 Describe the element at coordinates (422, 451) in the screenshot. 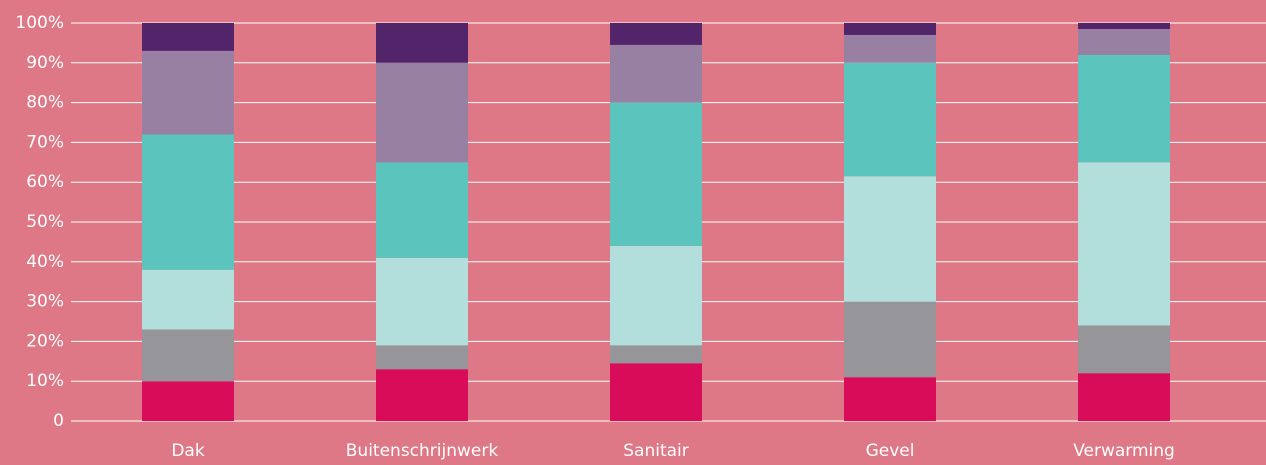

I see `x-tick-label: Buitenschrijnwerk` at that location.